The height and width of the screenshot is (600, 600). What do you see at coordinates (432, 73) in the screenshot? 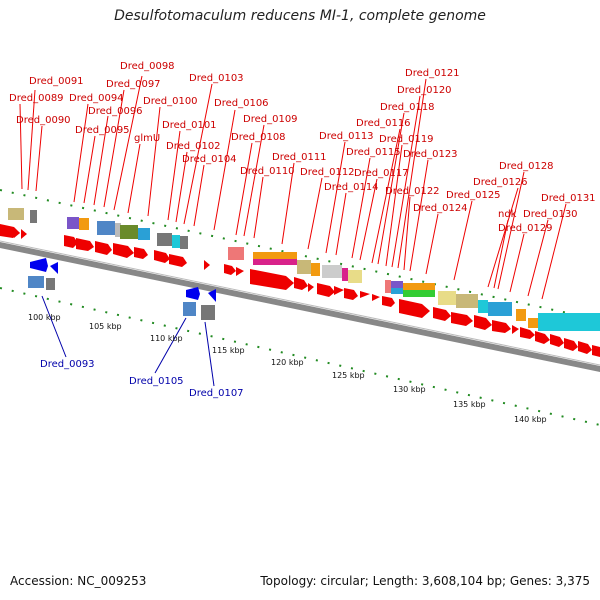
I see `gene-label: Dred_0121` at bounding box center [432, 73].